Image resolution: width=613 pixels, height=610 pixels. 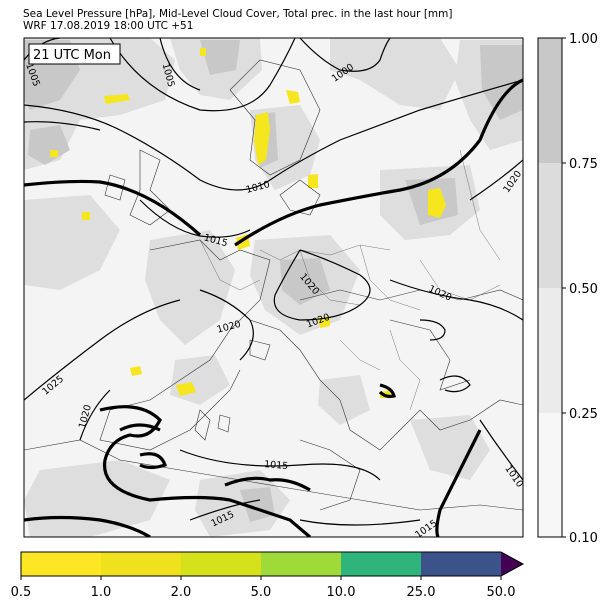 I want to click on precip-tick-label: 10.0, so click(x=341, y=592).